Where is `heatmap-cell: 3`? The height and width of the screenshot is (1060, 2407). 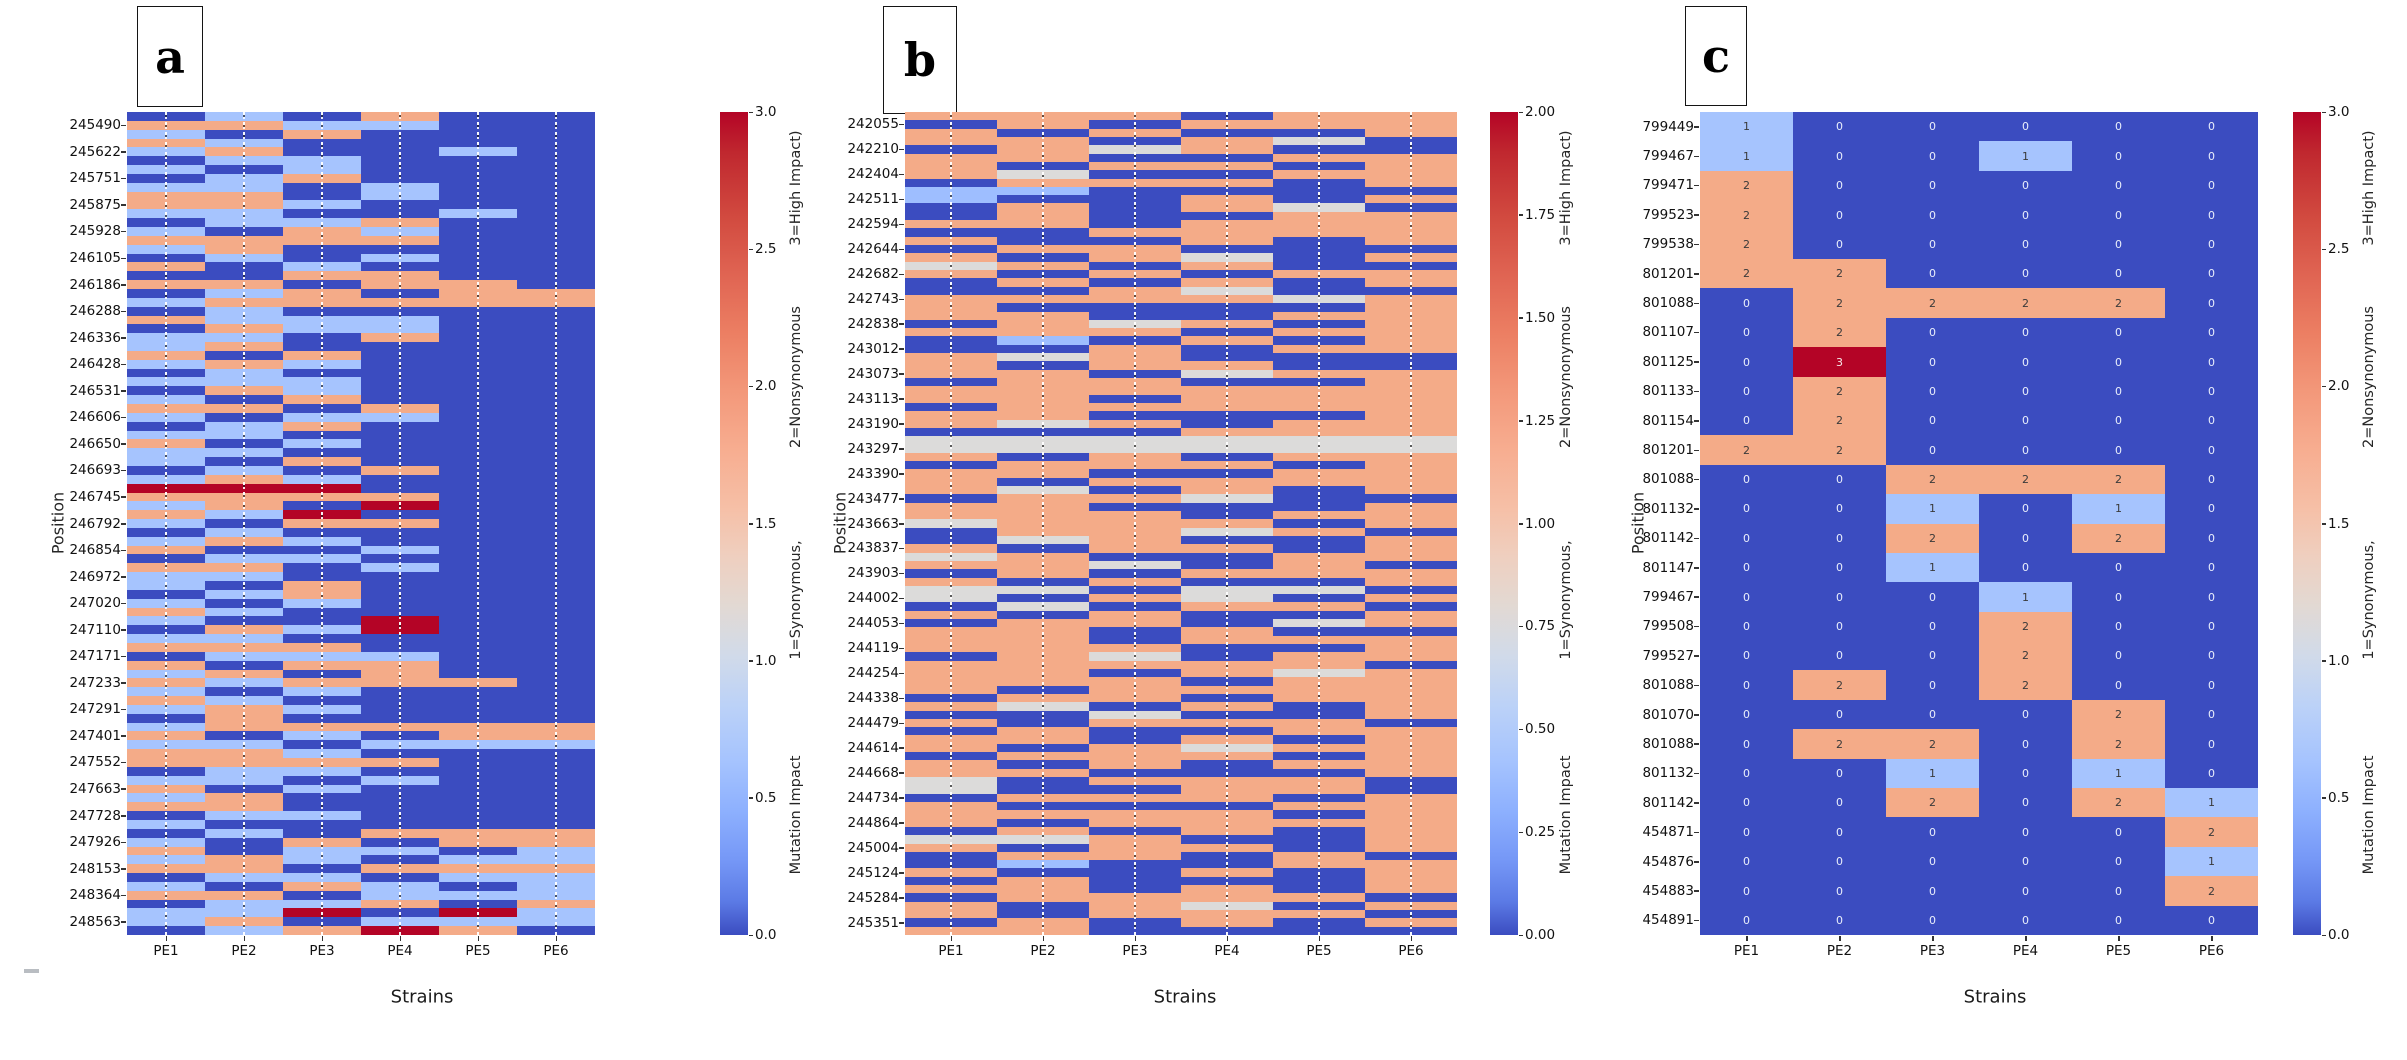 heatmap-cell: 3 is located at coordinates (1839, 362).